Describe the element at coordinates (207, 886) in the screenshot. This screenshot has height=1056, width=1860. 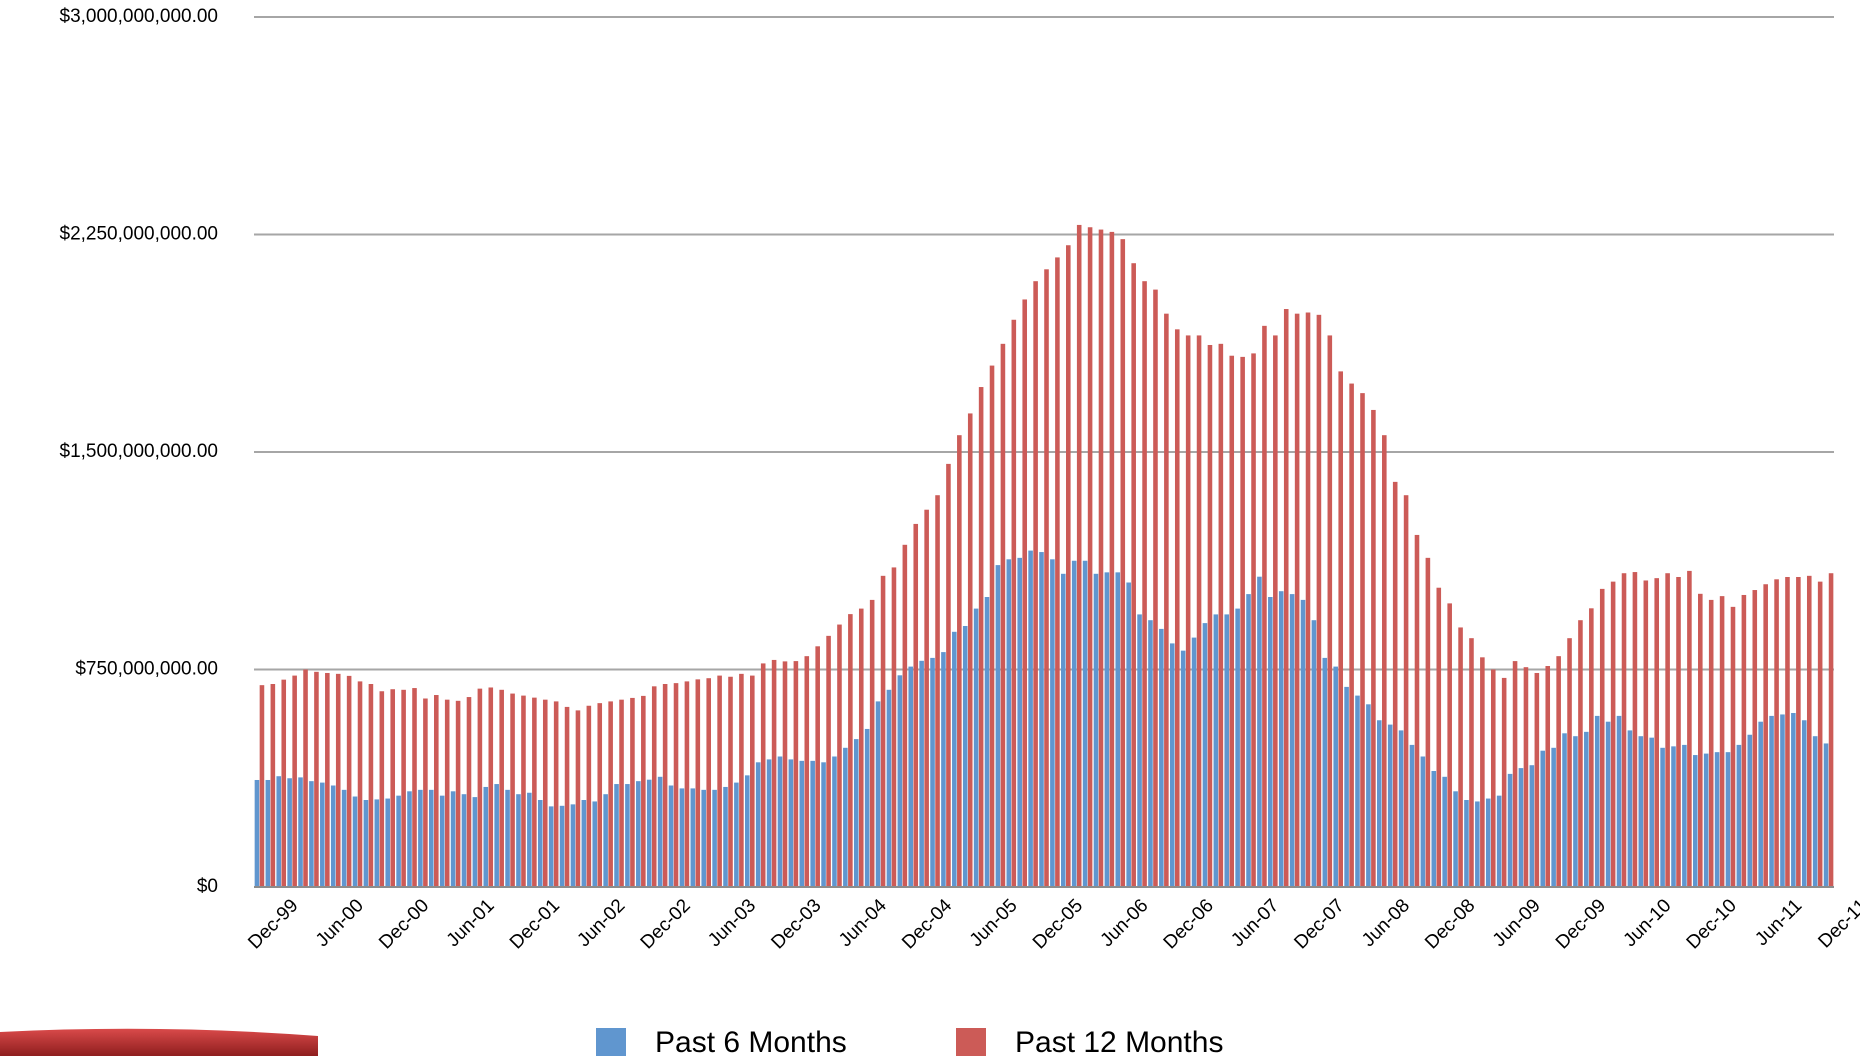
I see `y-tick-label: $0` at that location.